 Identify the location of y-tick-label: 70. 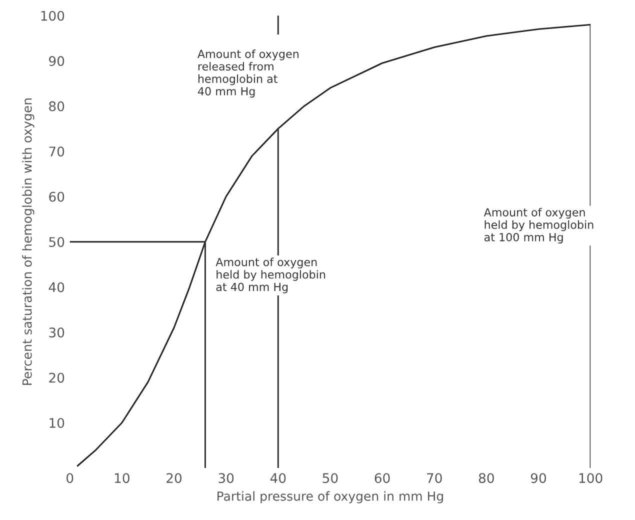
(56, 151).